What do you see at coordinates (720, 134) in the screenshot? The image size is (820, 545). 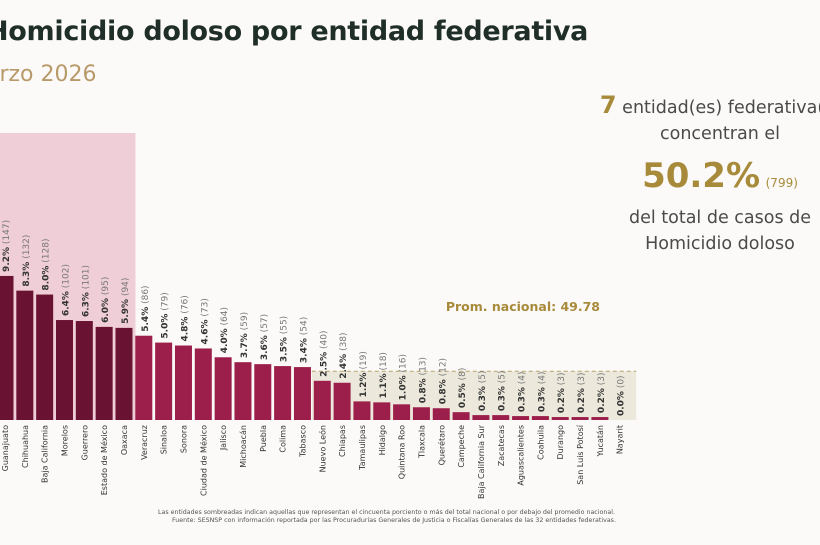 I see `summary-line2: concentran el` at bounding box center [720, 134].